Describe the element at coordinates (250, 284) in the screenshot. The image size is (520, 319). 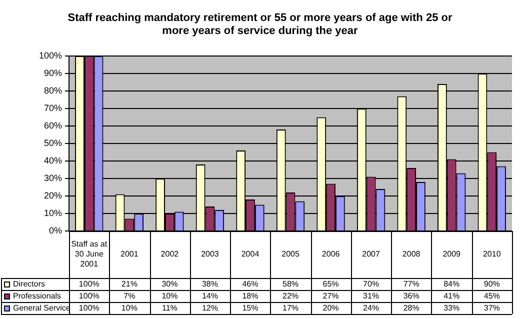
I see `data-label: 46%` at that location.